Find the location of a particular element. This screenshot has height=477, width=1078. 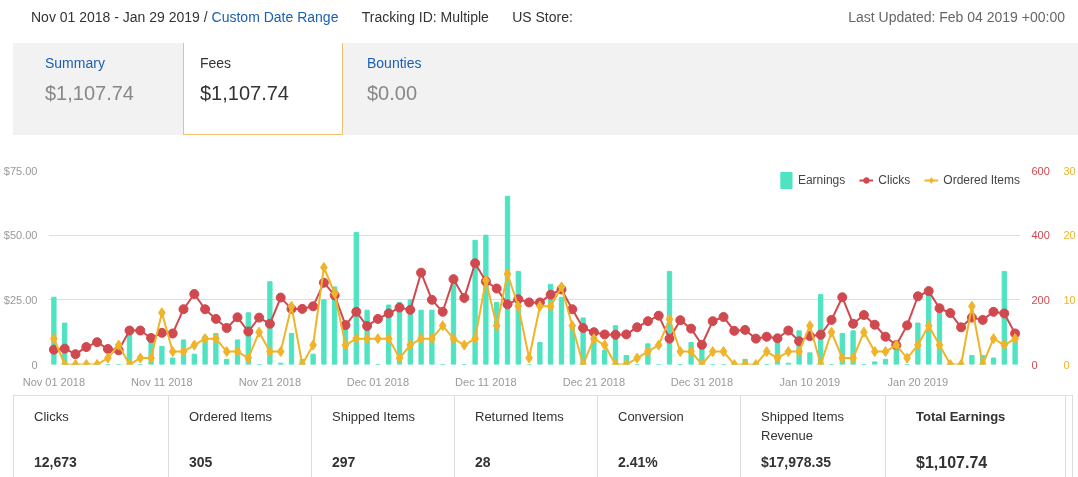

legend-label: Ordered Items is located at coordinates (981, 180).